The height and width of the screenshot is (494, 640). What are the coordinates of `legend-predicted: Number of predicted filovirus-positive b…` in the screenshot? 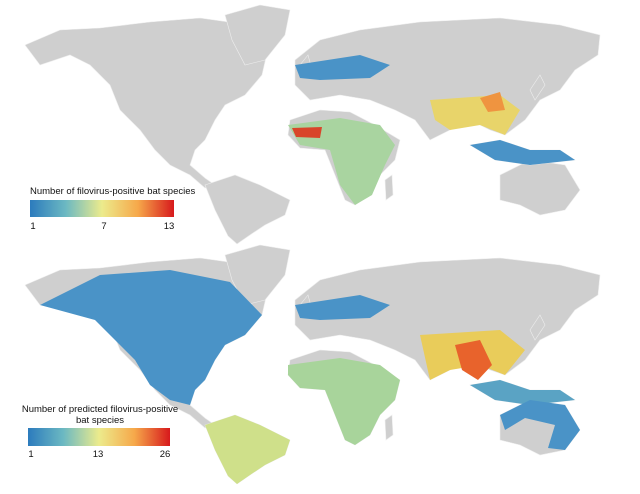 It's located at (100, 432).